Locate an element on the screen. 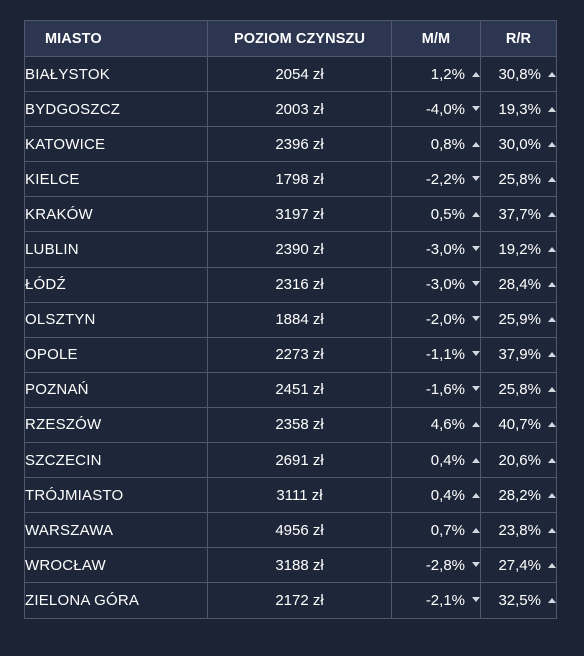 This screenshot has width=584, height=656. city-cell: POZNAŃ is located at coordinates (116, 389).